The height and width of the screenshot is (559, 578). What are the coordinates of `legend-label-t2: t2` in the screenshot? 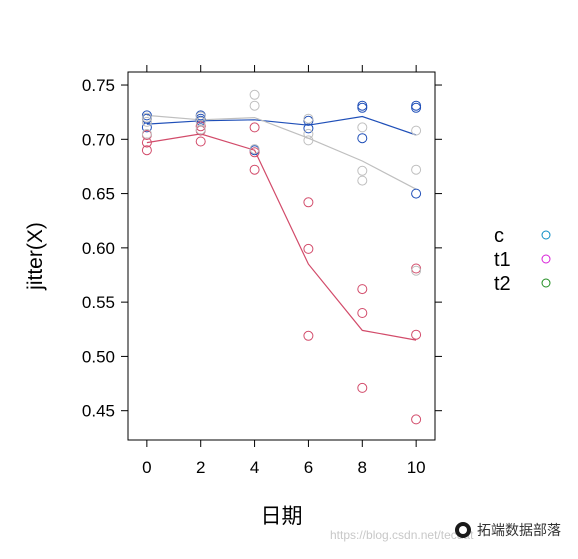 It's located at (502, 284).